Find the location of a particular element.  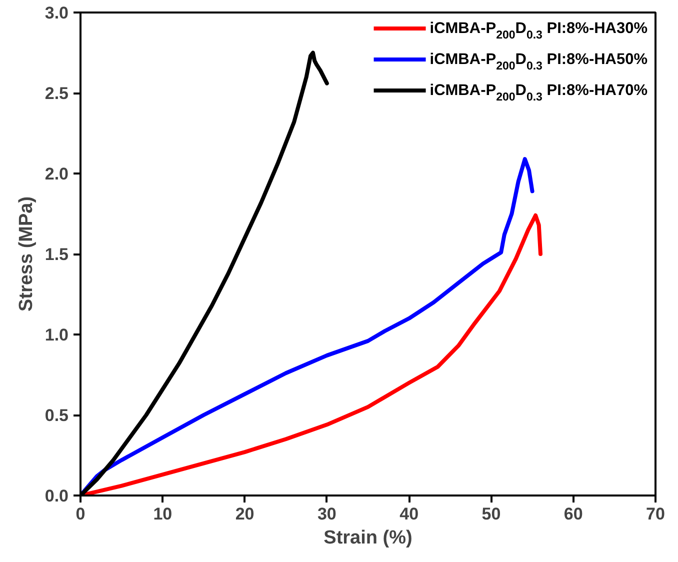

x-tick-label: 40 is located at coordinates (409, 514).